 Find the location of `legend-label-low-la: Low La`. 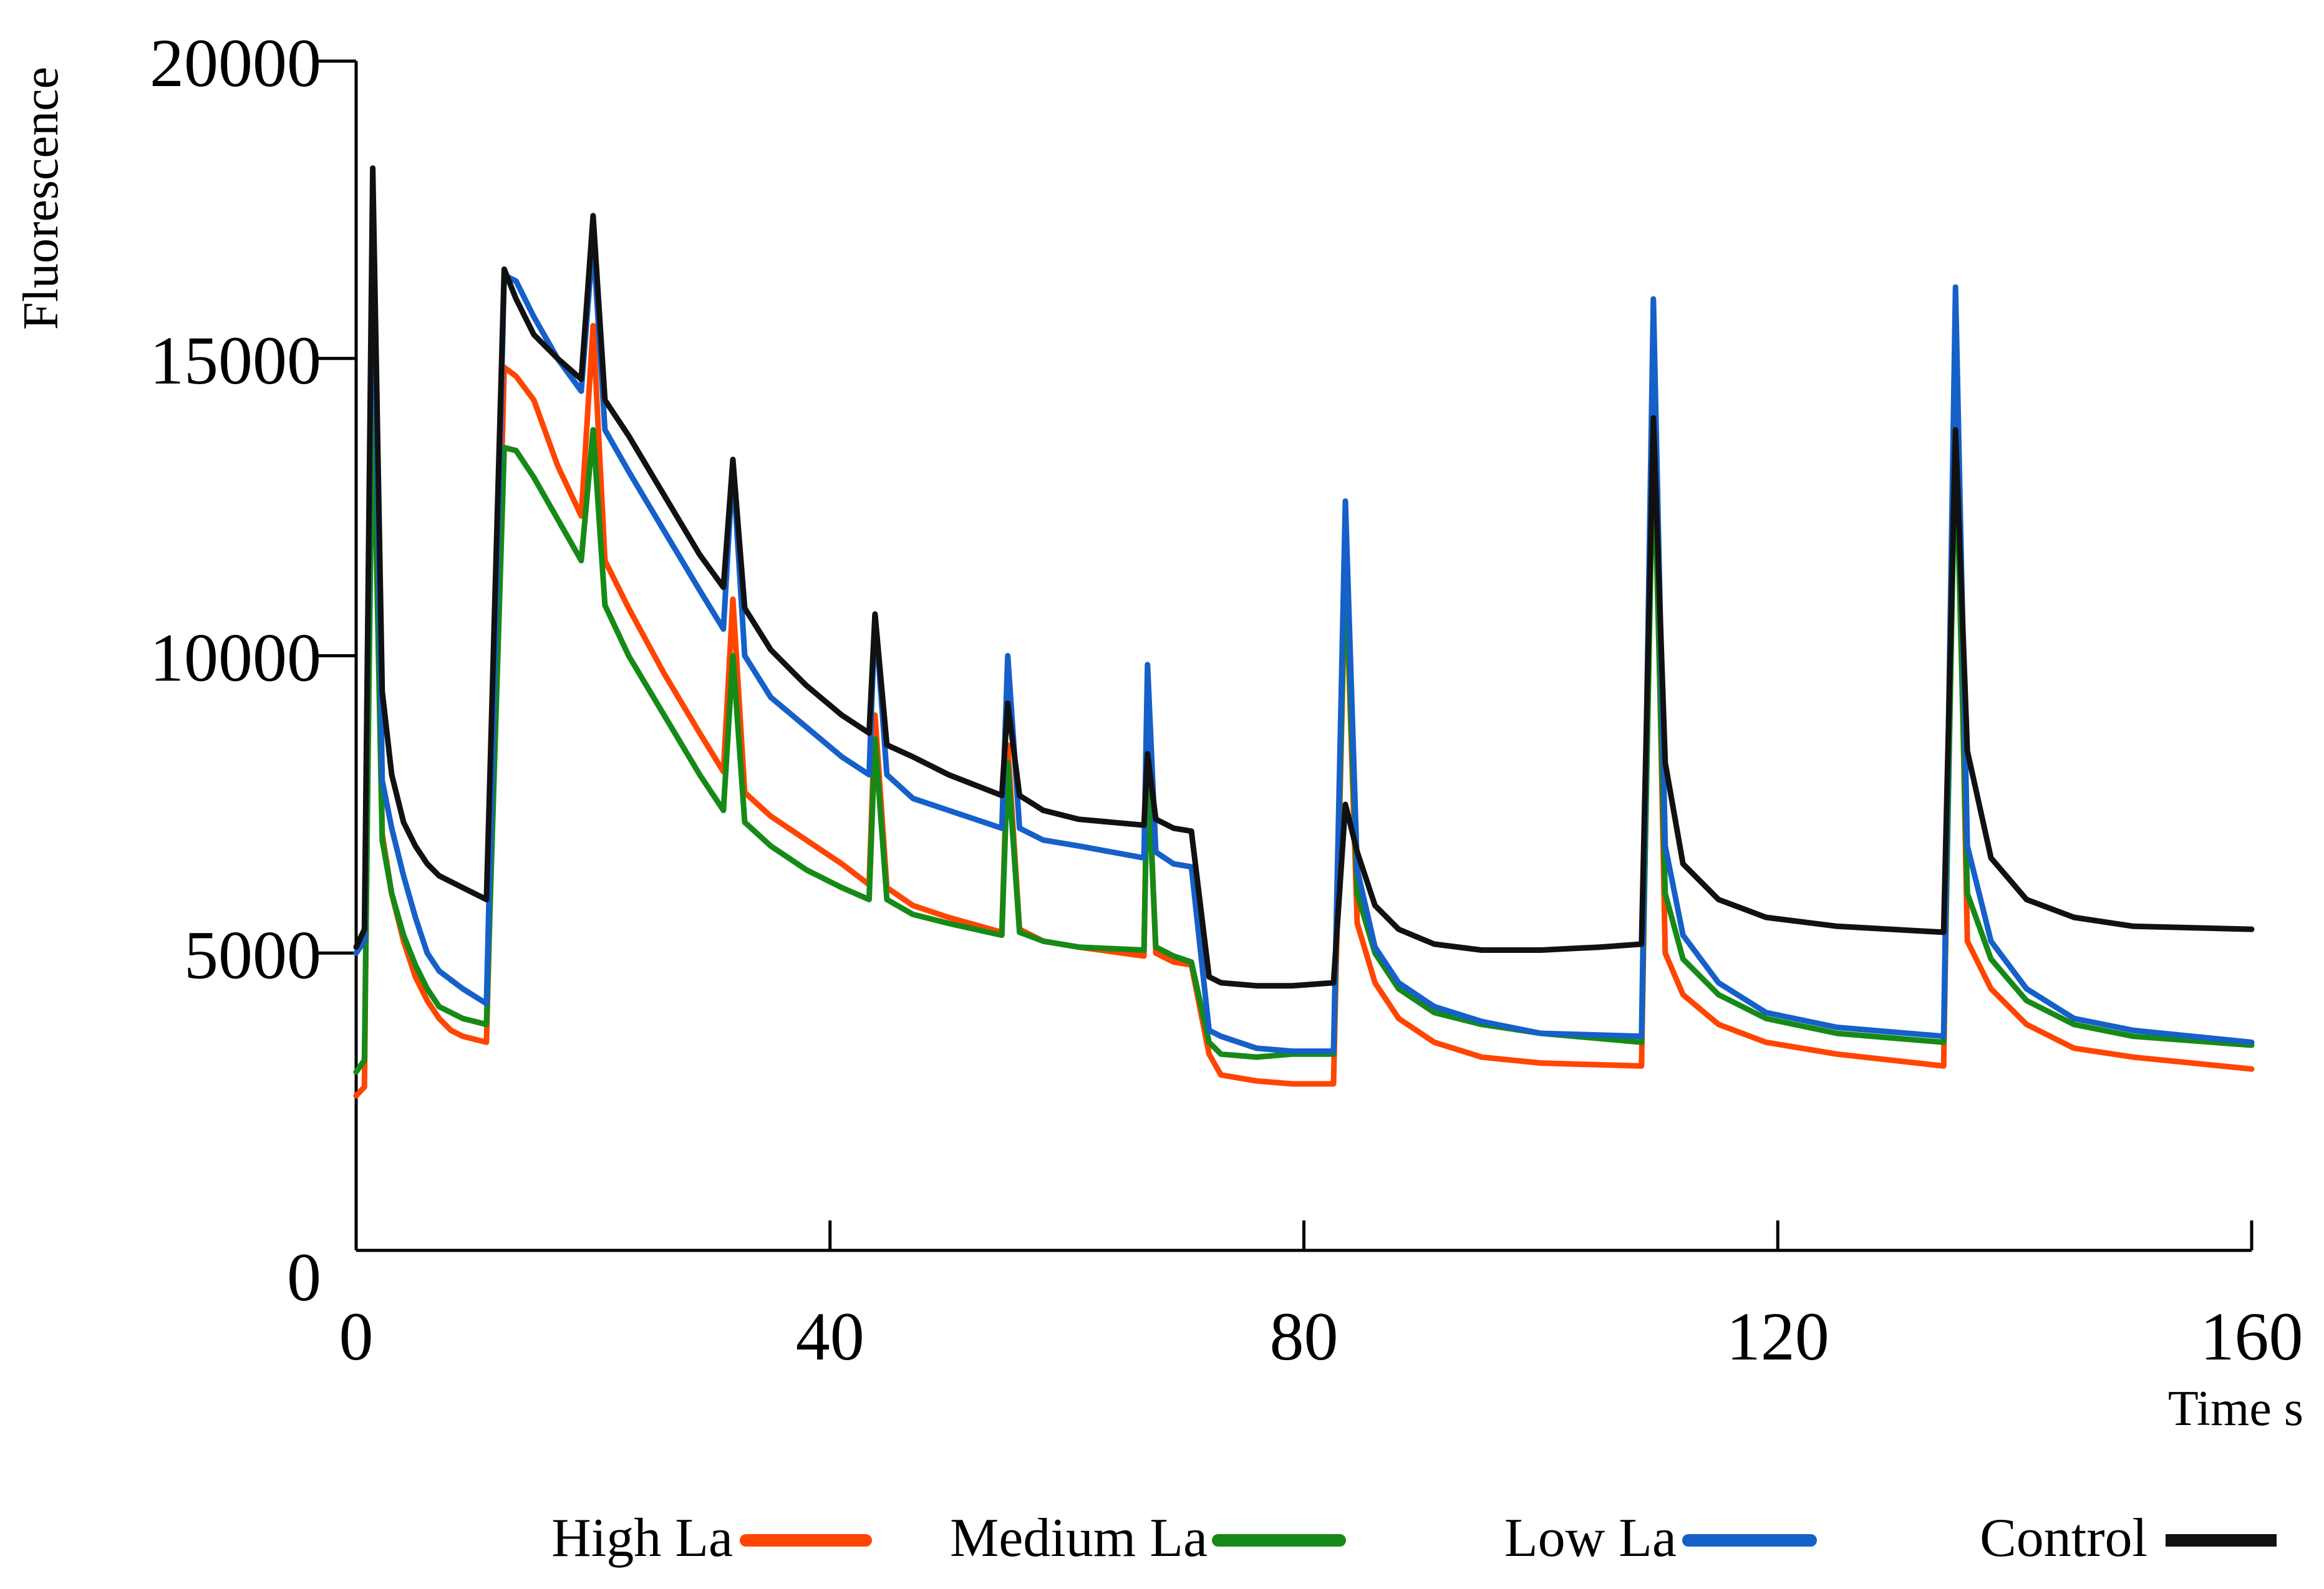

legend-label-low-la: Low La is located at coordinates (1590, 1538).